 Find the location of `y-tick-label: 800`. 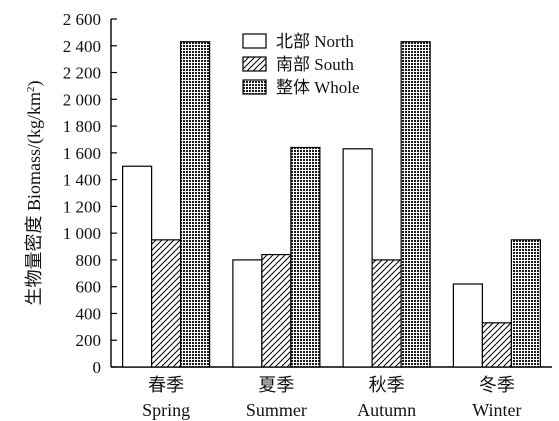

y-tick-label: 800 is located at coordinates (89, 260).